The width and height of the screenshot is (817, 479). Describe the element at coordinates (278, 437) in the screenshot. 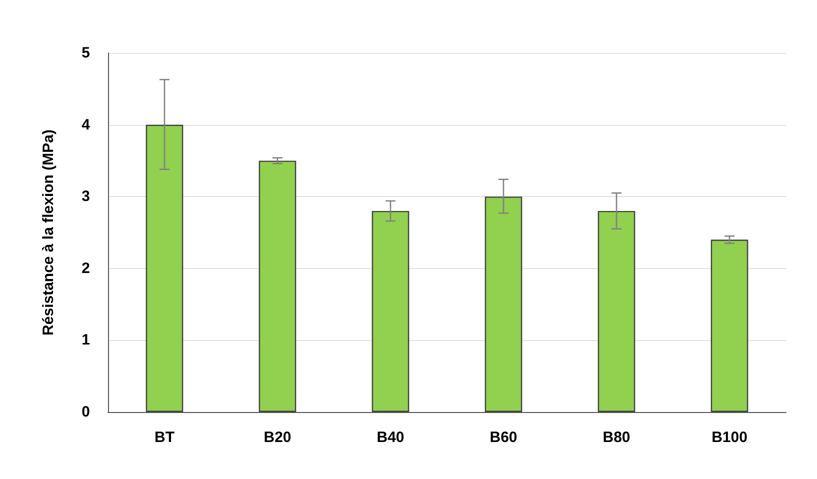

I see `x-tick-label: B20` at that location.